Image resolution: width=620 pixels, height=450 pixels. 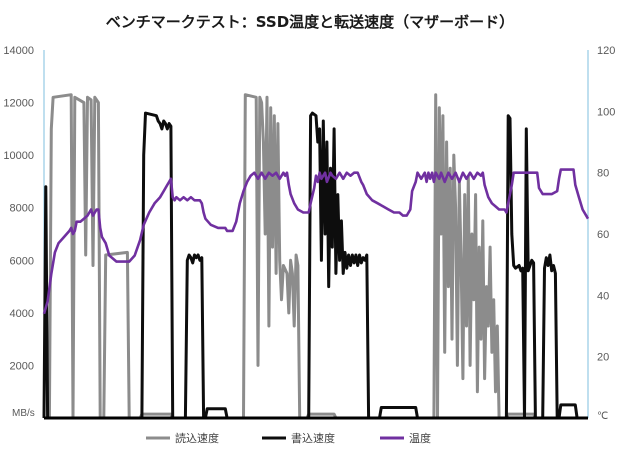 I want to click on left-tick-label: 2000, so click(x=22, y=366).